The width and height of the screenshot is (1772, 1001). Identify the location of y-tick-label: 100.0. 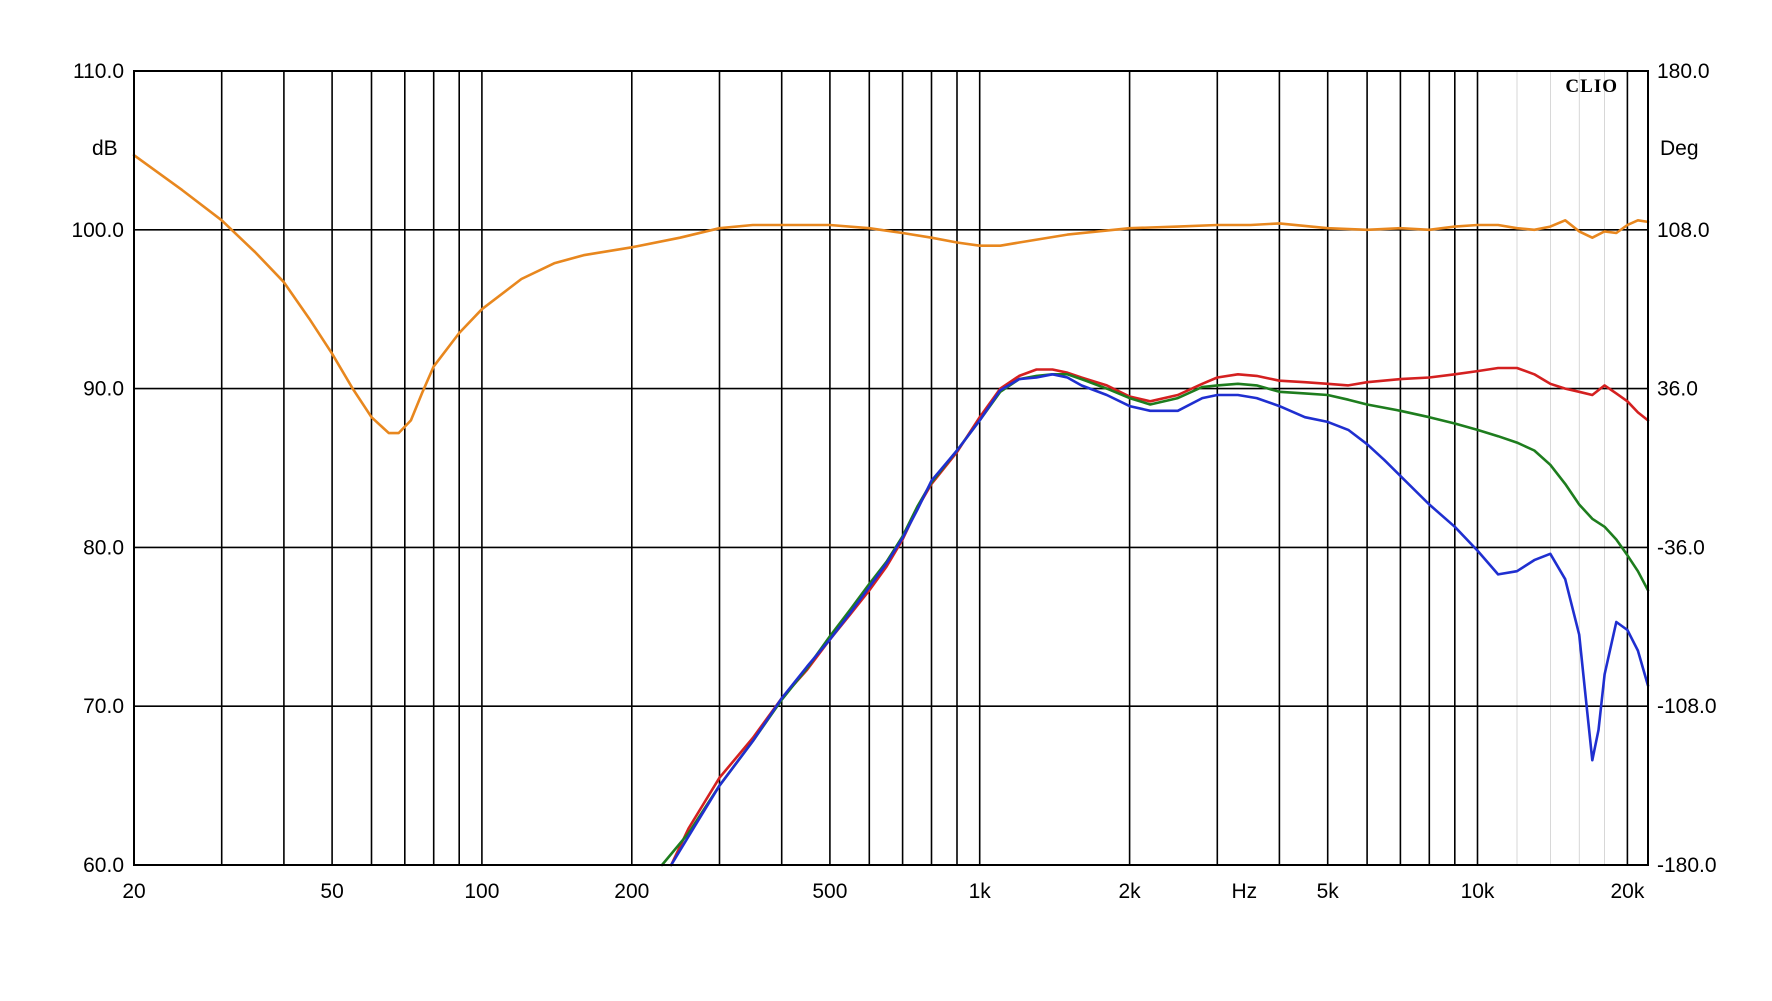
(97, 230).